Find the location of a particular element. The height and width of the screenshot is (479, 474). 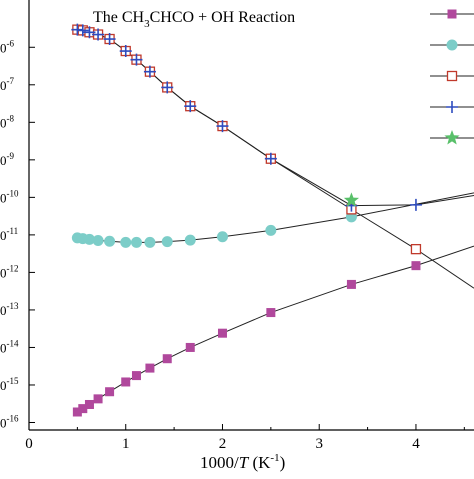

y-tick-label: 0-6 is located at coordinates (7, 46).